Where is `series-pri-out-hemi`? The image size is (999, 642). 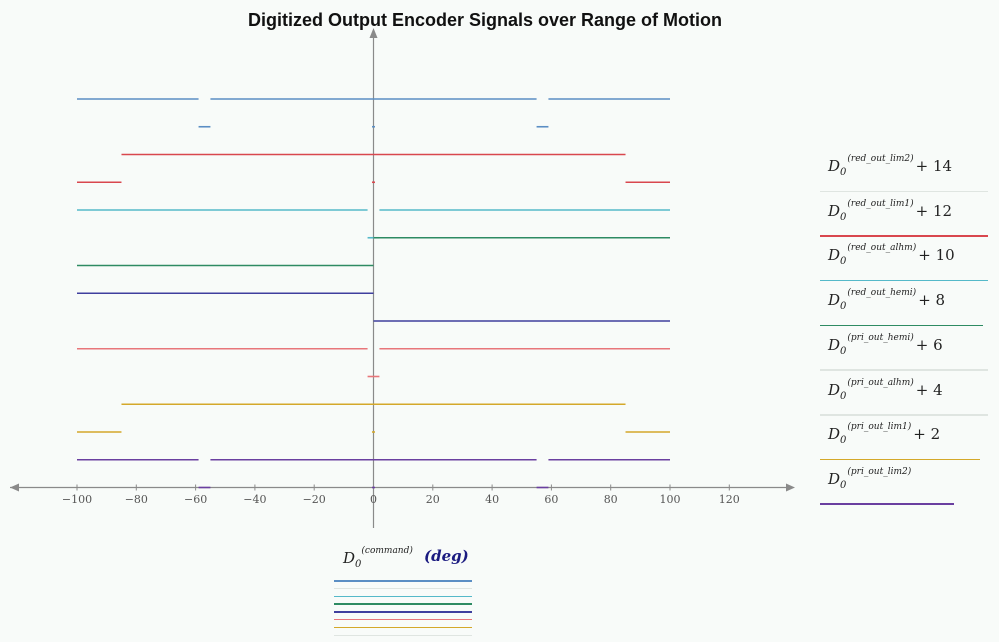
series-pri-out-hemi is located at coordinates (373, 307).